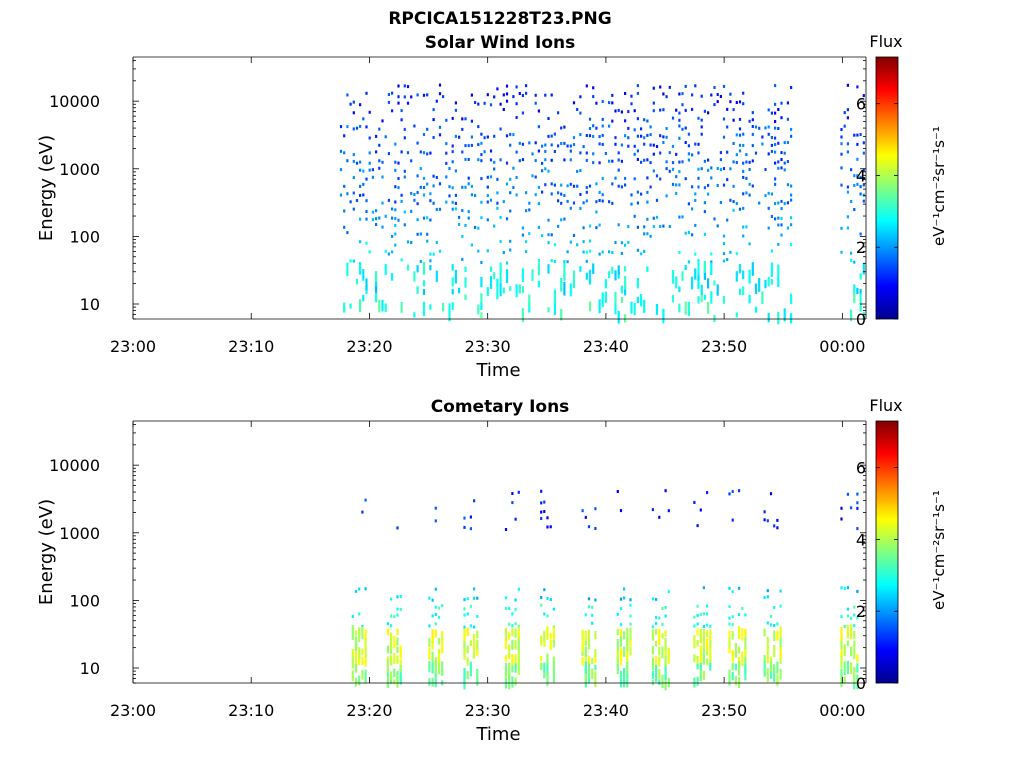  What do you see at coordinates (842, 346) in the screenshot?
I see `x-tick-label: 00:00` at bounding box center [842, 346].